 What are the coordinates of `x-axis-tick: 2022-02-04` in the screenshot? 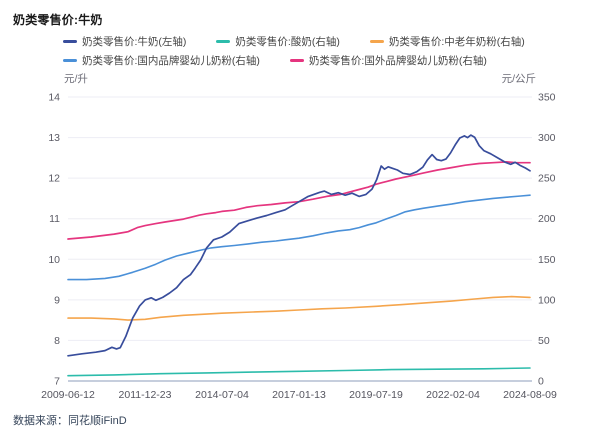 It's located at (453, 395).